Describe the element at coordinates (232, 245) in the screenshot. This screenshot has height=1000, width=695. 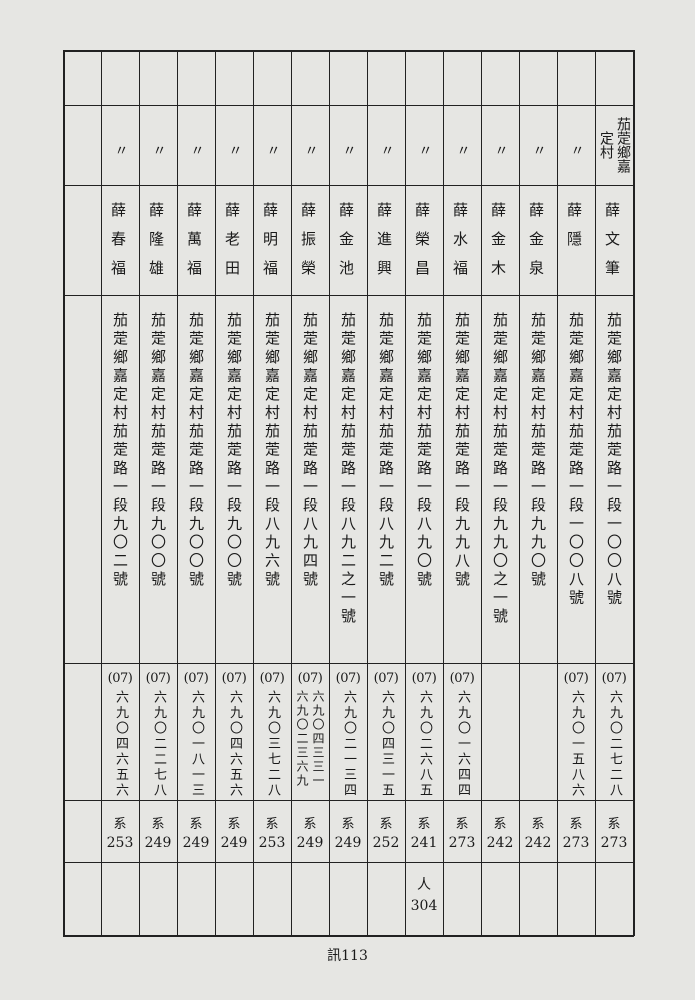
I see `name: 薛老田` at that location.